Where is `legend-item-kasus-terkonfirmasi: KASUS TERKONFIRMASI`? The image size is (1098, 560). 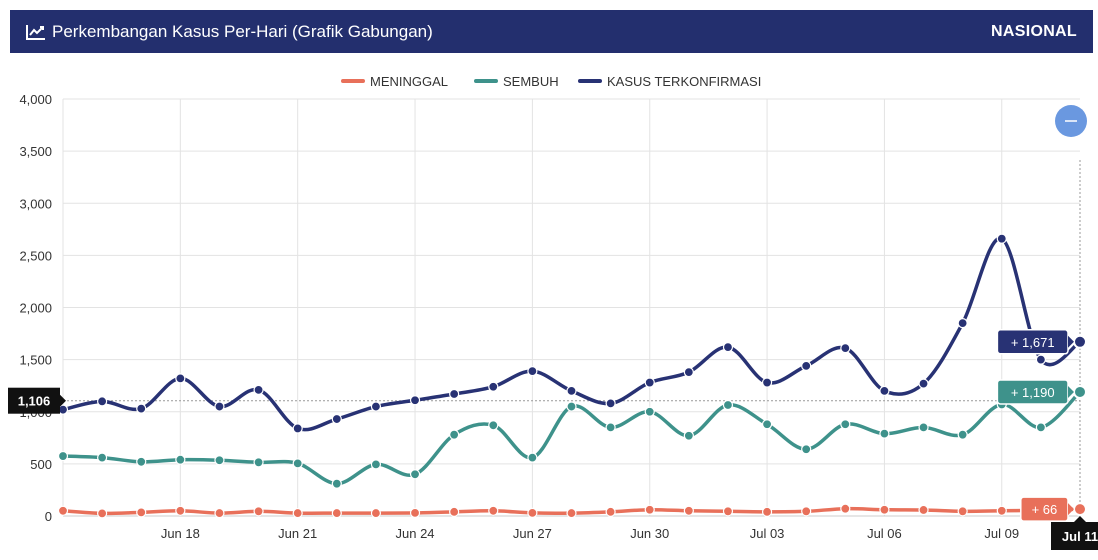 legend-item-kasus-terkonfirmasi: KASUS TERKONFIRMASI is located at coordinates (669, 81).